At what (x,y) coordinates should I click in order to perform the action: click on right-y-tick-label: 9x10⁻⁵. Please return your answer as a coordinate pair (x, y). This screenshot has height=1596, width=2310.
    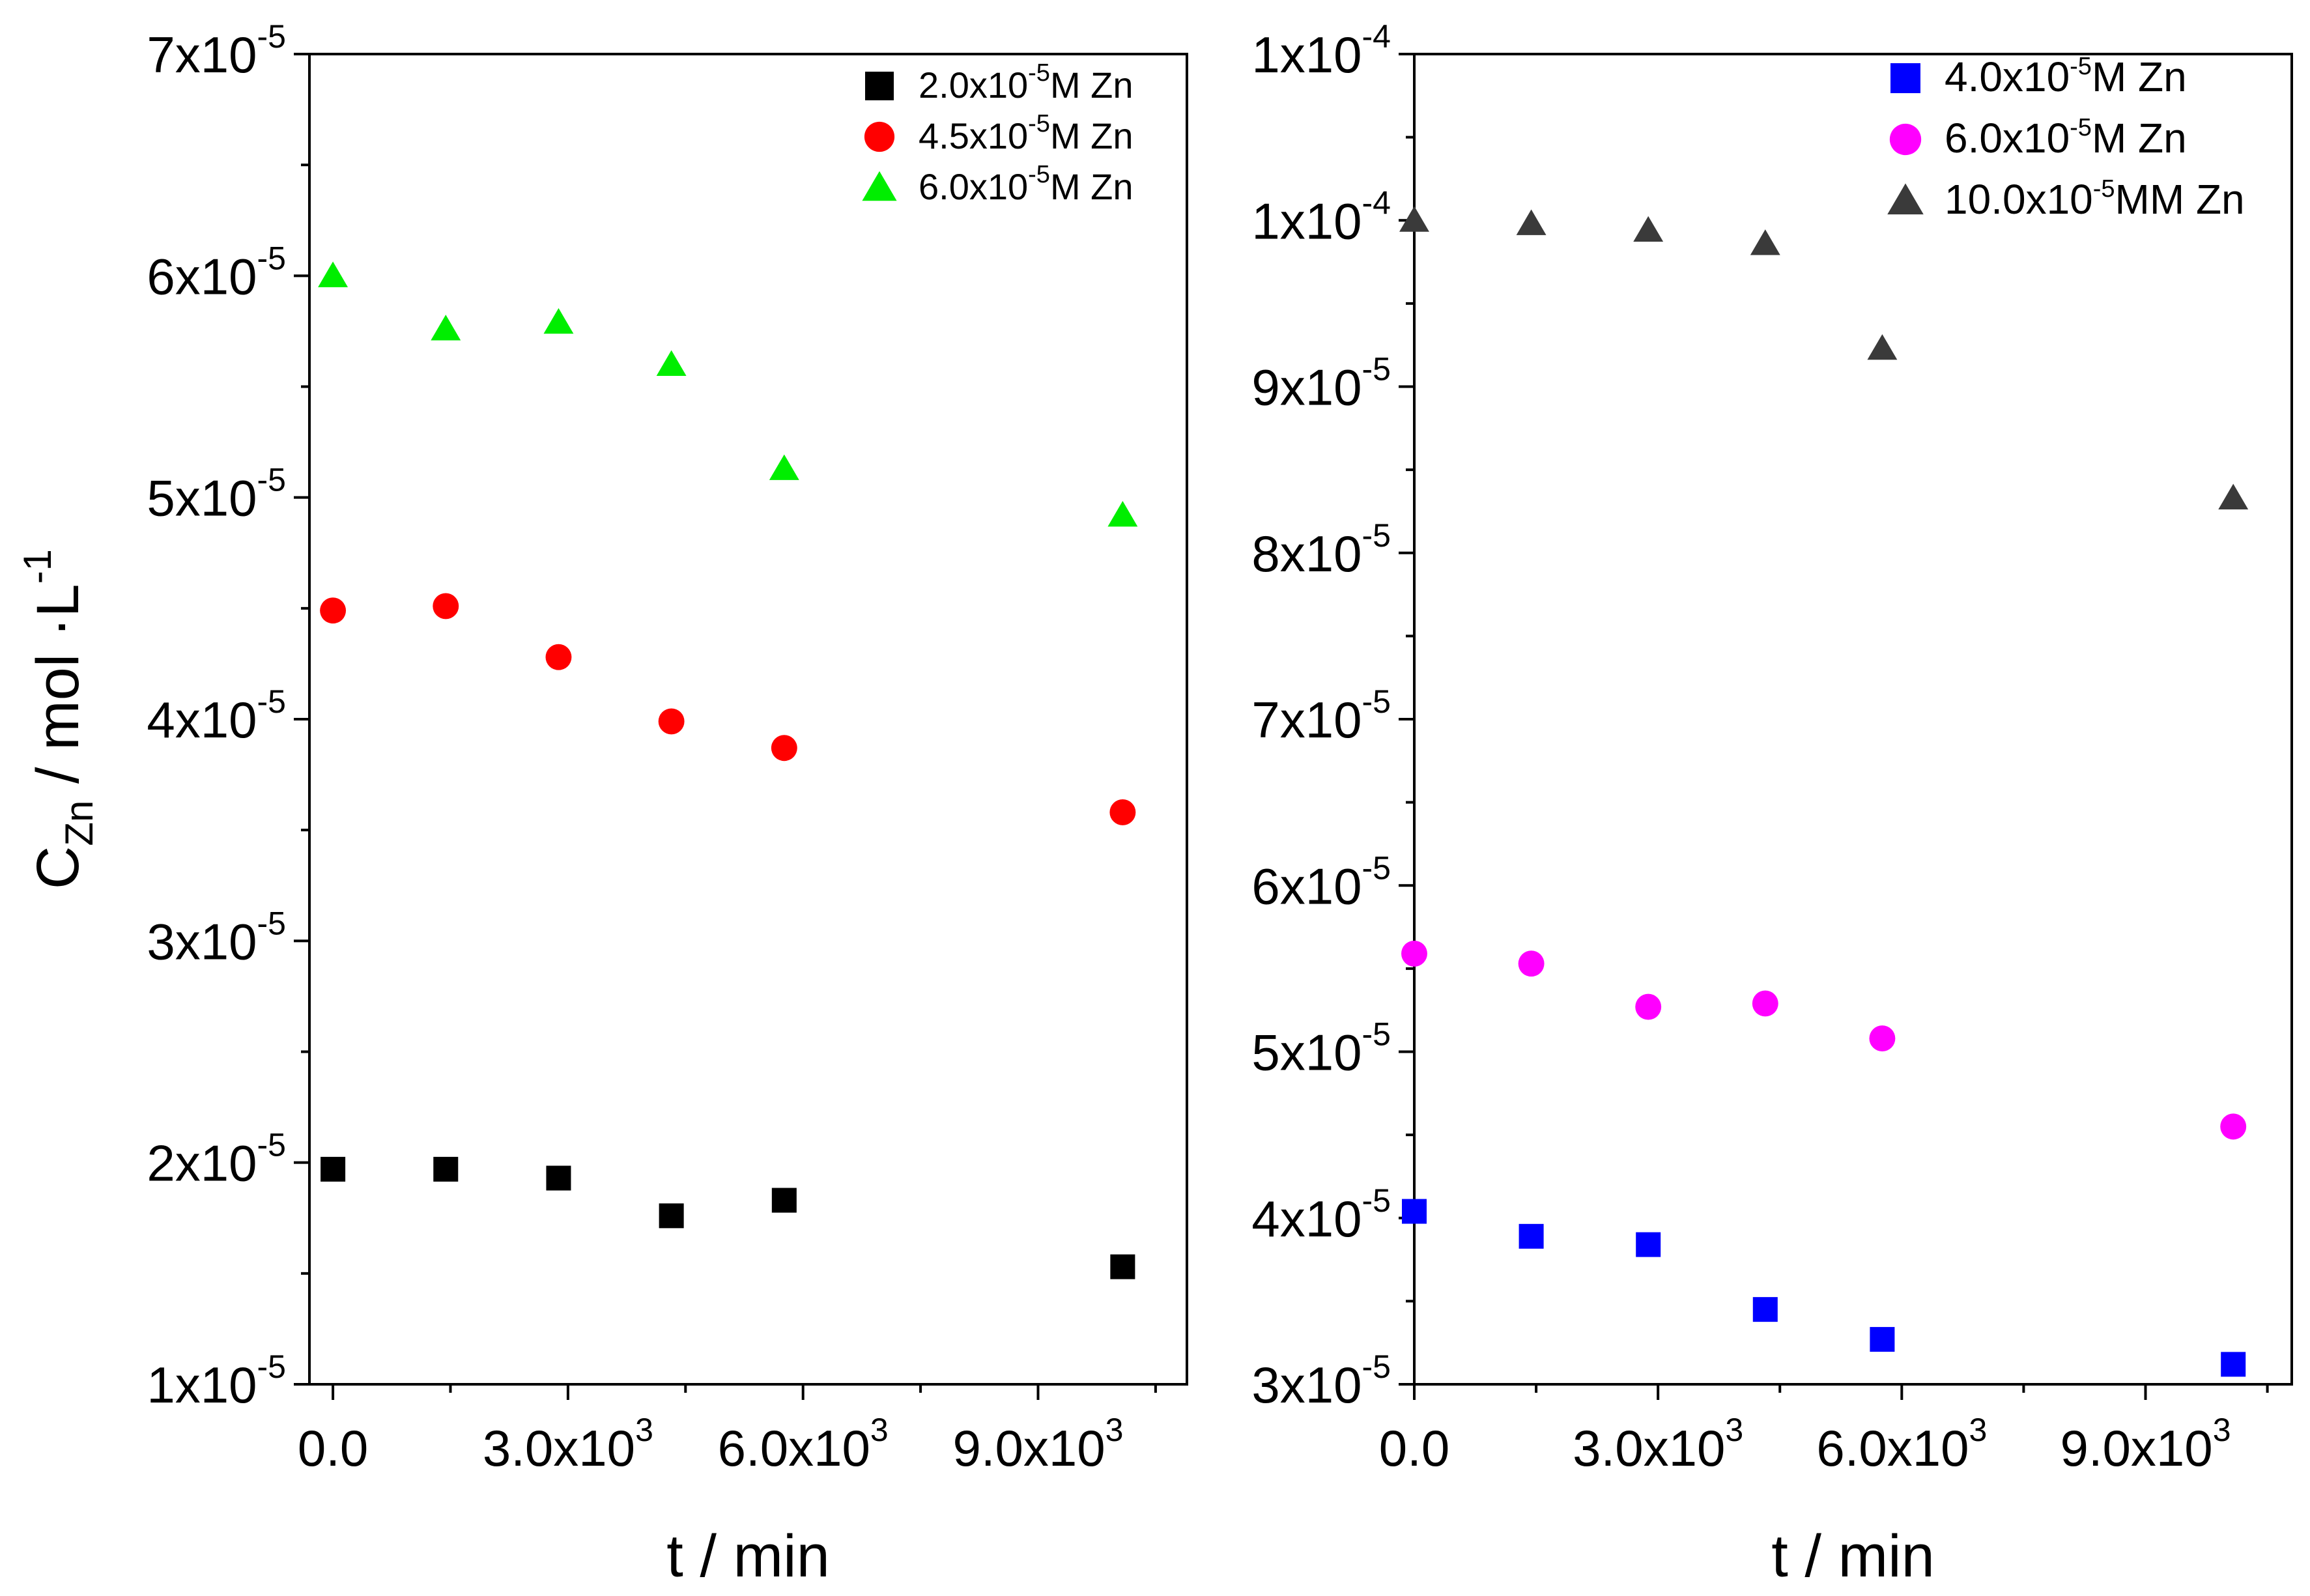
    Looking at the image, I should click on (1321, 384).